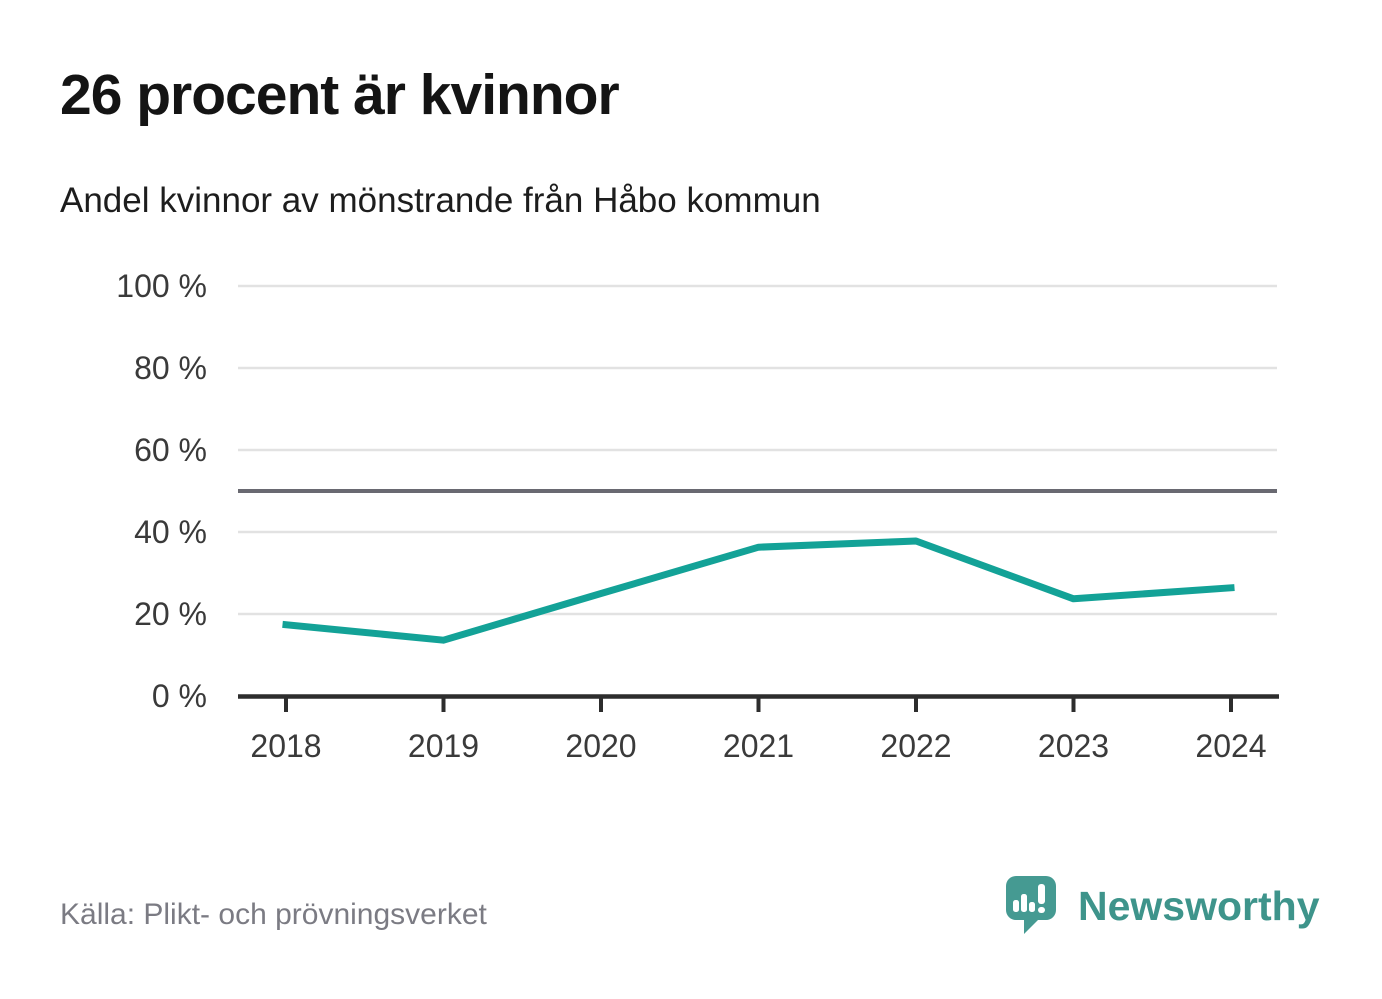 This screenshot has width=1382, height=999. I want to click on x-tick-label: 2020, so click(600, 746).